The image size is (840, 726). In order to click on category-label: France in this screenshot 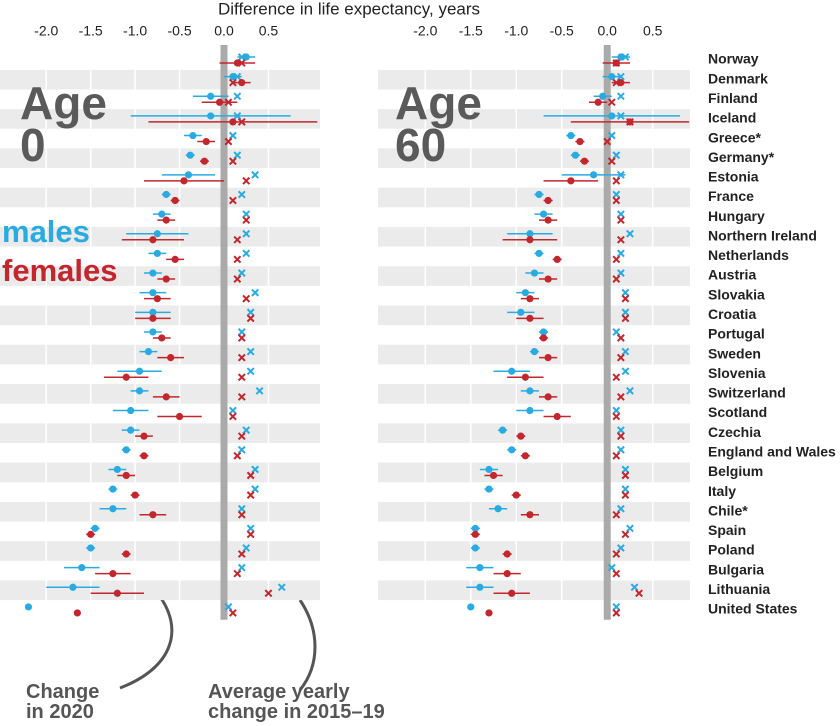, I will do `click(731, 196)`.